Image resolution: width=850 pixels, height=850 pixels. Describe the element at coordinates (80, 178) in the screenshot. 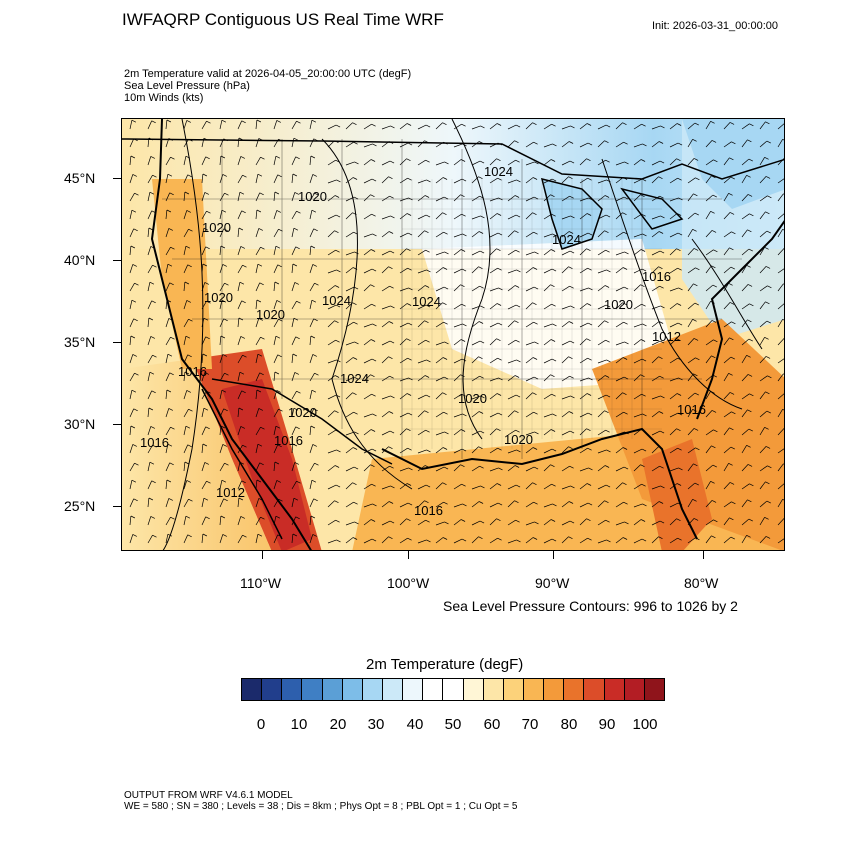

I see `lat-label-45: 45°N` at that location.